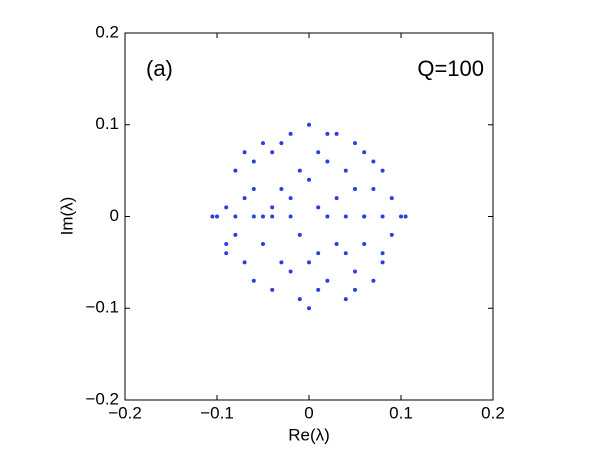  I want to click on x-tick-label: −0.2, so click(125, 412).